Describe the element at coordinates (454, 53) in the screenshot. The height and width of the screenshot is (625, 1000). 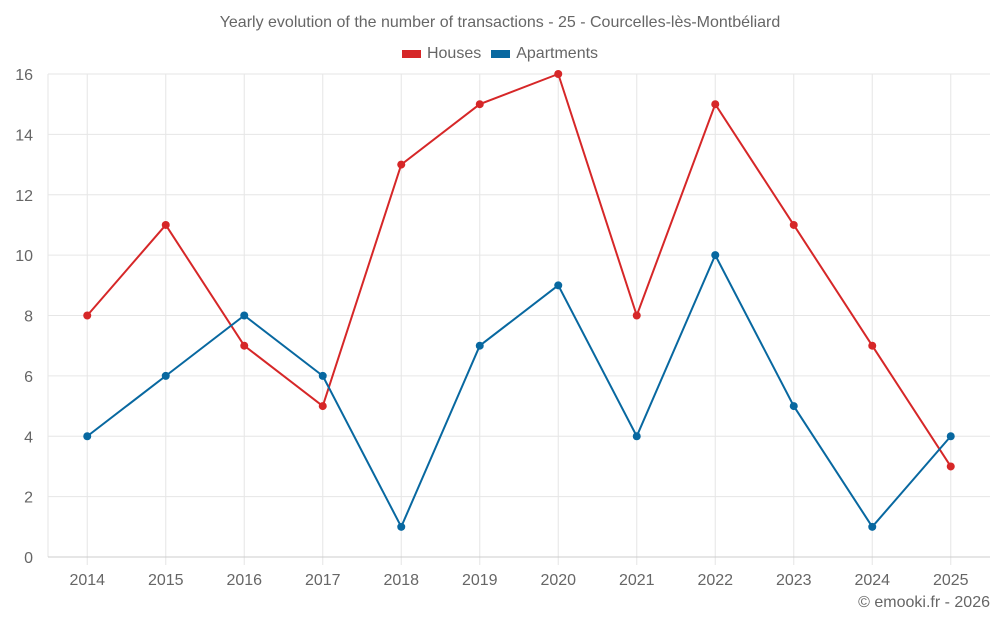
I see `legend-label-houses: Houses` at that location.